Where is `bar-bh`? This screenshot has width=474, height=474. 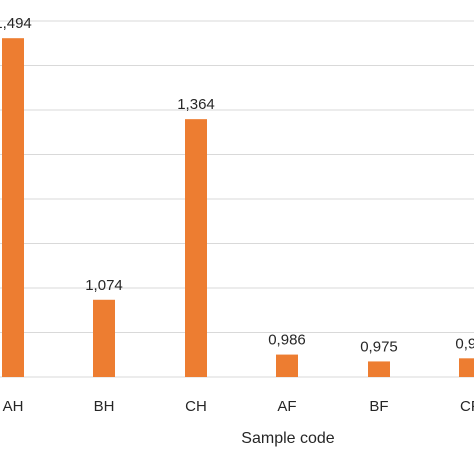
bar-bh is located at coordinates (104, 338).